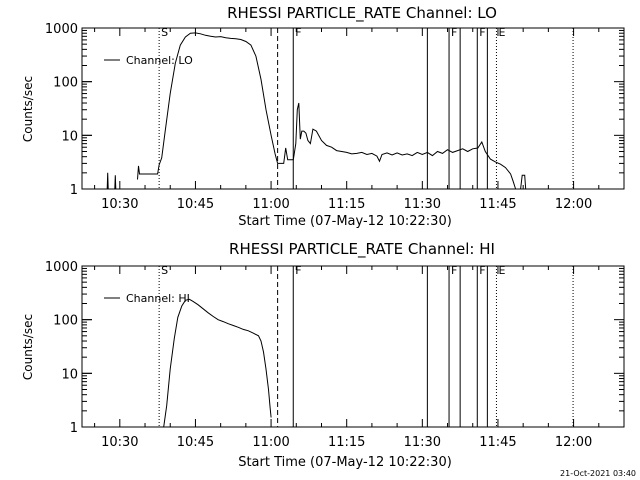  Describe the element at coordinates (362, 13) in the screenshot. I see `chart-title: RHESSI PARTICLE_RATE Channel: LO` at that location.